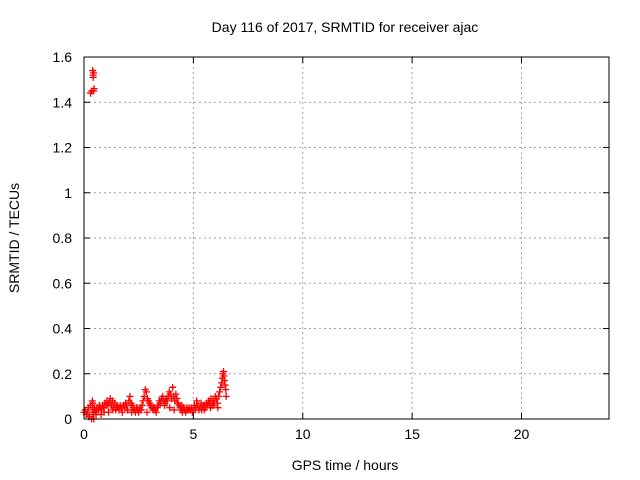 The image size is (640, 480). Describe the element at coordinates (63, 148) in the screenshot. I see `y-tick-label: 1.2` at that location.